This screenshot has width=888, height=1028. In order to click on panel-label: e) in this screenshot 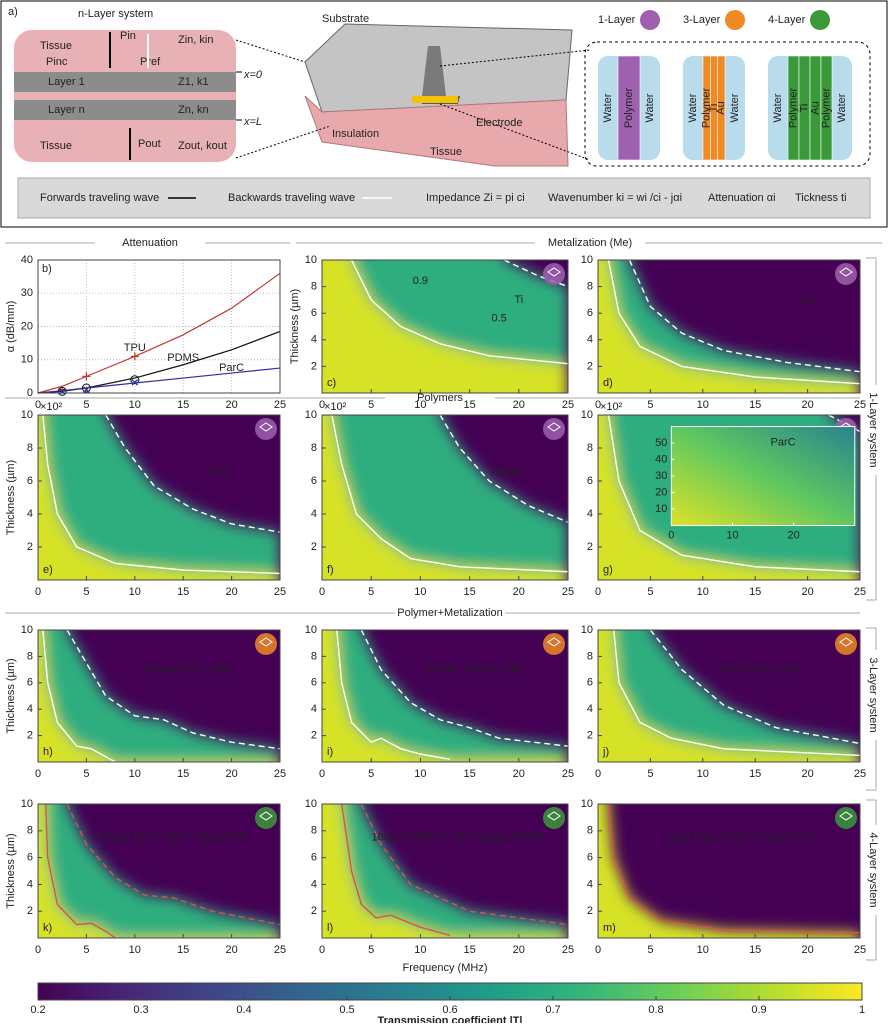, I will do `click(48, 570)`.